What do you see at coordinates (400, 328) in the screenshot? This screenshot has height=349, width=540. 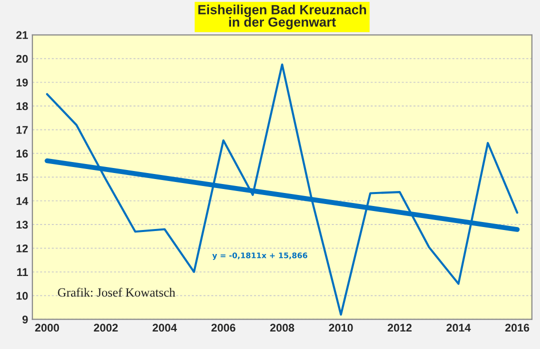 I see `x-tick-label: 2012` at bounding box center [400, 328].